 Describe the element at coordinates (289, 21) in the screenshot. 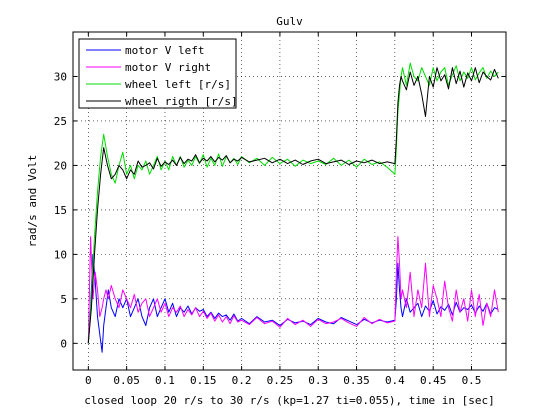

I see `chart-title: Gulv` at that location.